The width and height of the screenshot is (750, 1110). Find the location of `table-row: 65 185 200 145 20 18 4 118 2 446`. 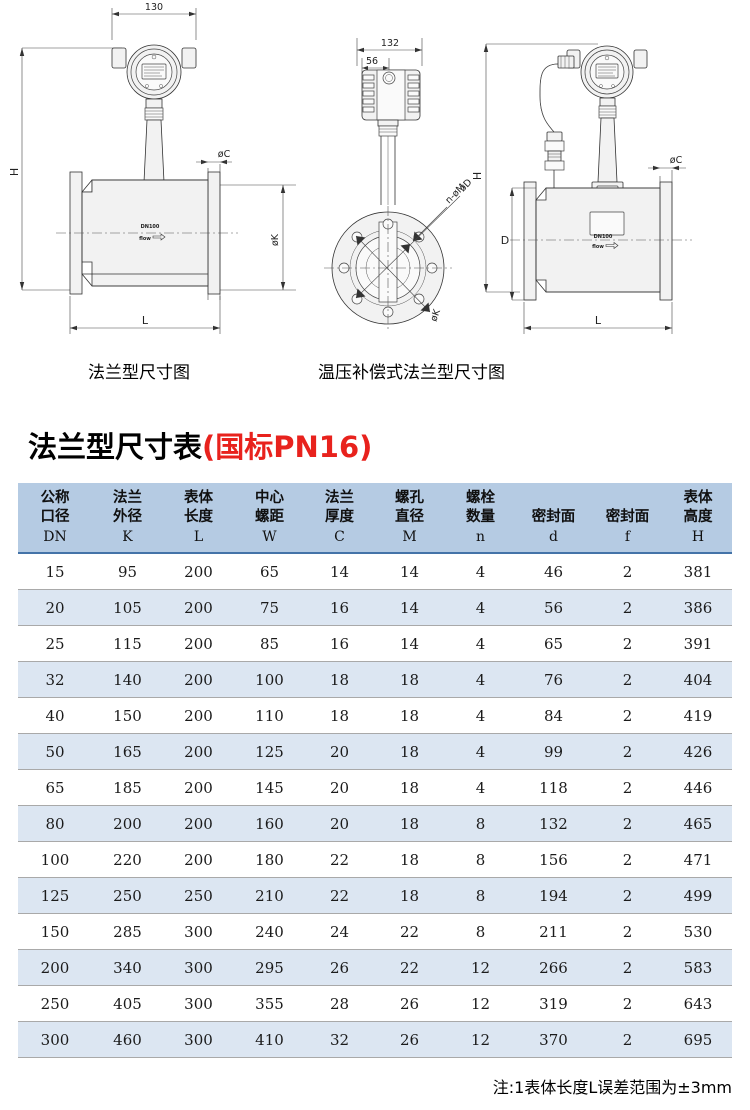

table-row: 65 185 200 145 20 18 4 118 2 446 is located at coordinates (375, 787).